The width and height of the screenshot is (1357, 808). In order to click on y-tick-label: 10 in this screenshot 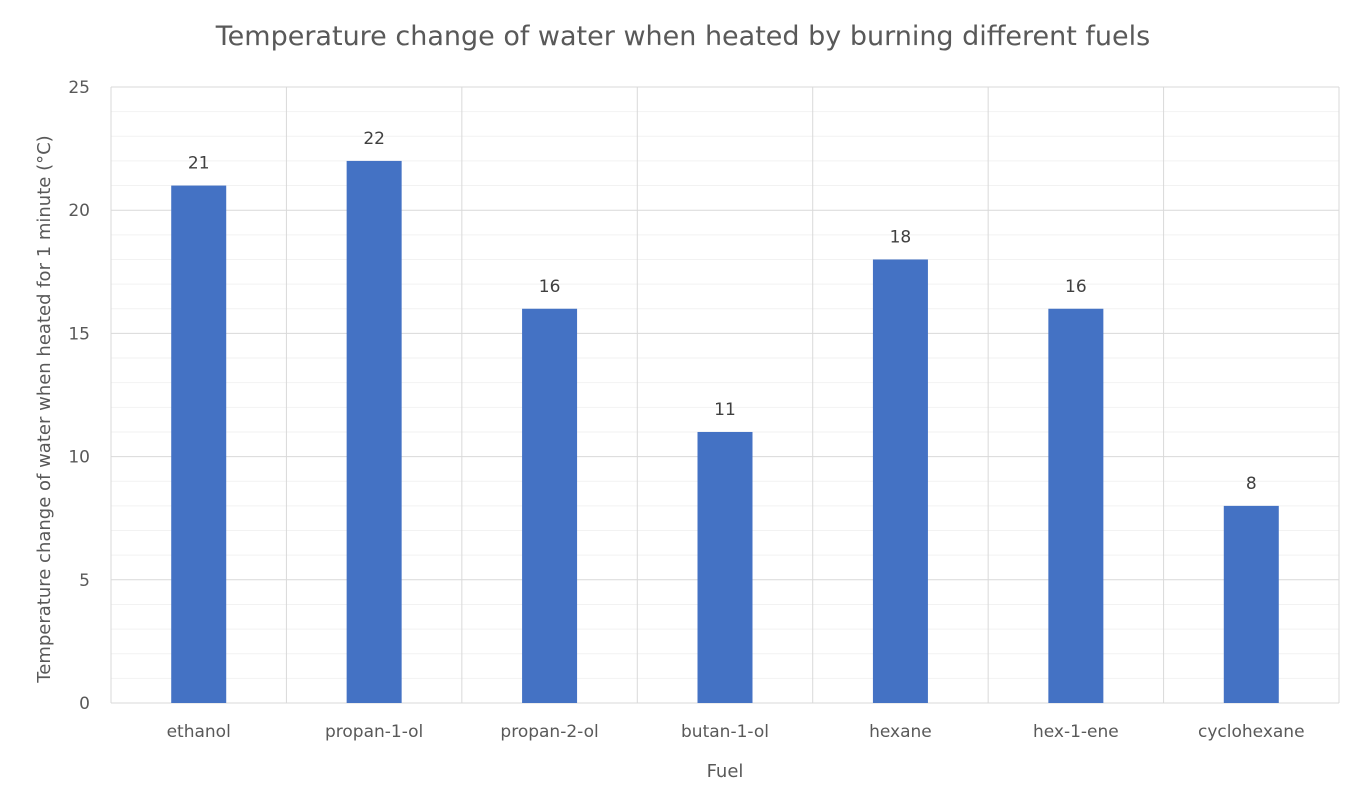, I will do `click(79, 458)`.